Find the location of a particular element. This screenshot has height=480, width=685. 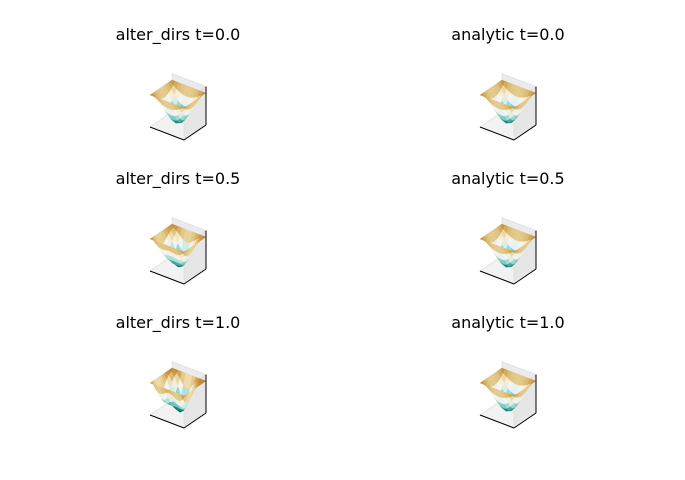

subplot-title: analytic t=1.0 is located at coordinates (508, 322).